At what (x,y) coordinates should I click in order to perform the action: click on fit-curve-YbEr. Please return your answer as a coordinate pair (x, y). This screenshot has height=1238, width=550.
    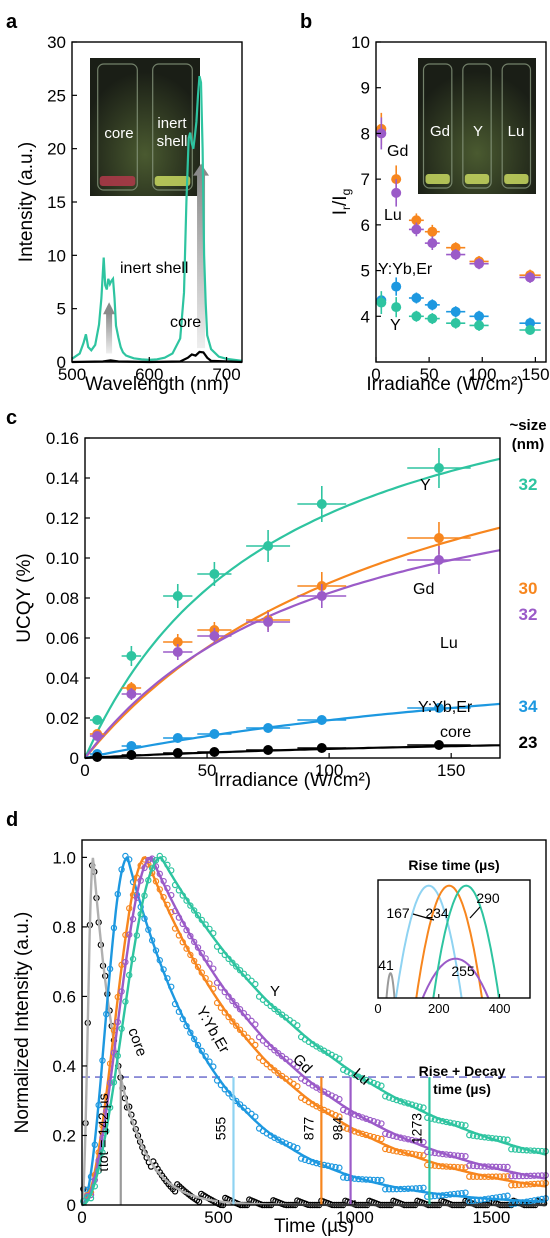
    Looking at the image, I should click on (292, 731).